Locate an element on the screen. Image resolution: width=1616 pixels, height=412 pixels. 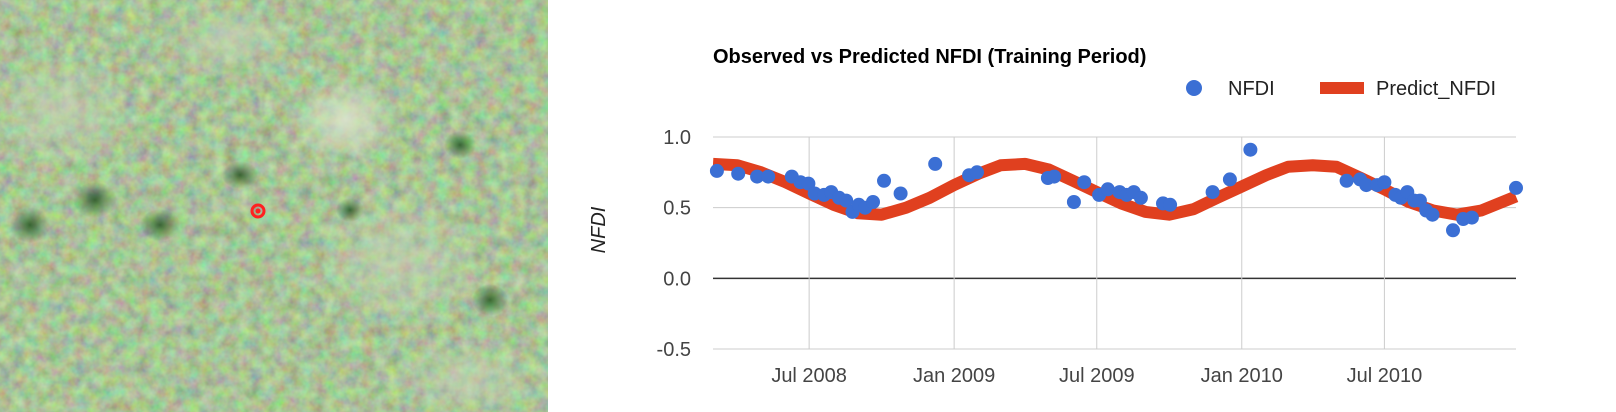
y-tick-label: 1.0 is located at coordinates (677, 138).